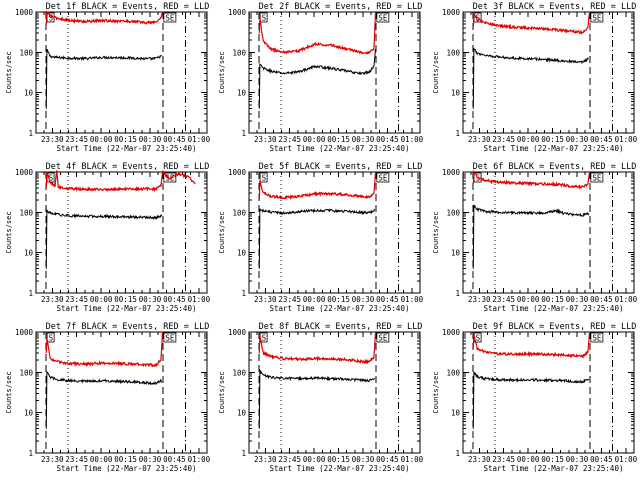 This screenshot has height=480, width=640. What do you see at coordinates (341, 167) in the screenshot?
I see `chart-title: Det 5f BLACK = Events, RED = LLD` at bounding box center [341, 167].